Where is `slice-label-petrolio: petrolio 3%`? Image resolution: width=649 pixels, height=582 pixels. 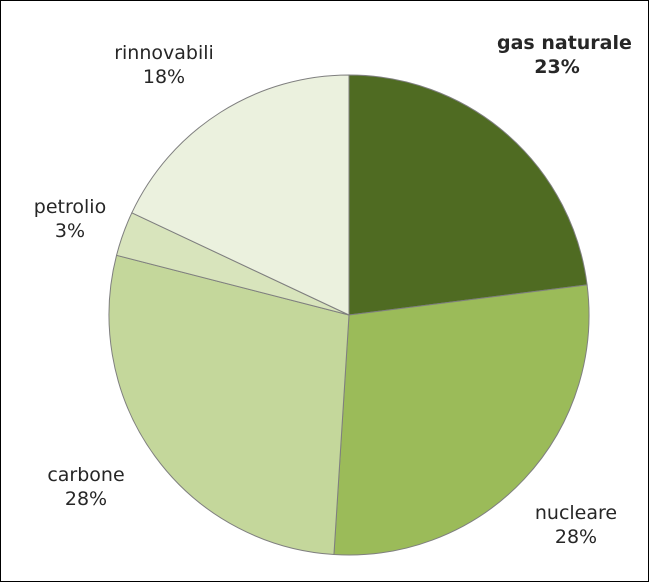 slice-label-petrolio: petrolio 3% is located at coordinates (70, 219).